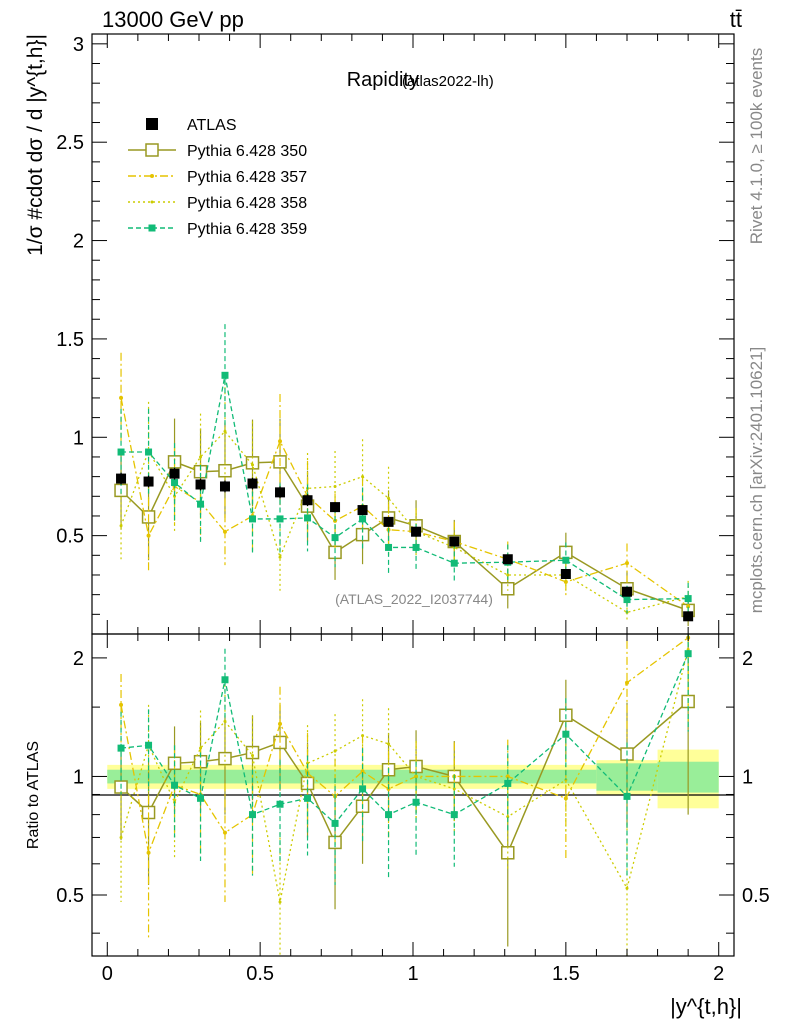  What do you see at coordinates (383, 80) in the screenshot?
I see `main-title: Rapidity` at bounding box center [383, 80].